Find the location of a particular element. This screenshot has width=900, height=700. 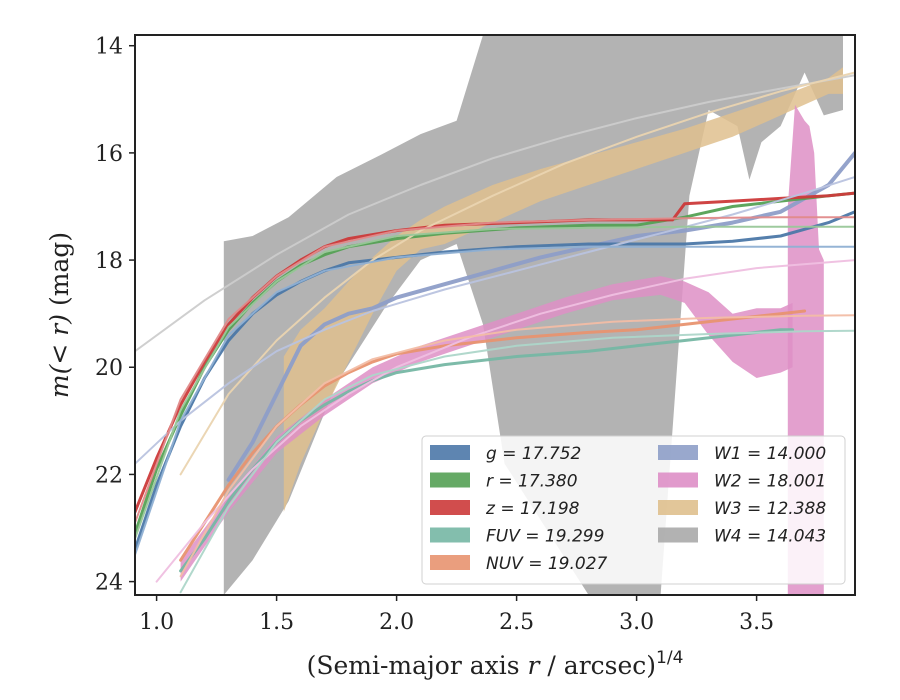

legend-frame is located at coordinates (633, 510).